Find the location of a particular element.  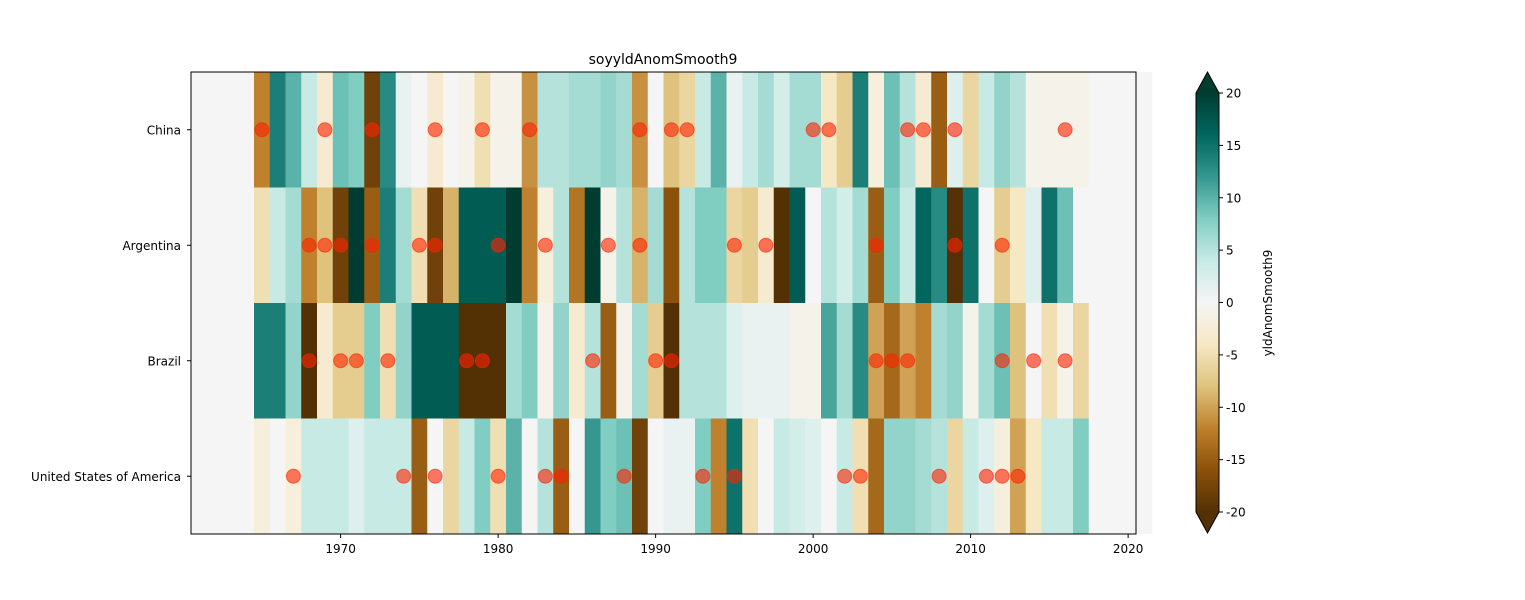

colorbar-tick-label: 15 is located at coordinates (1233, 146).